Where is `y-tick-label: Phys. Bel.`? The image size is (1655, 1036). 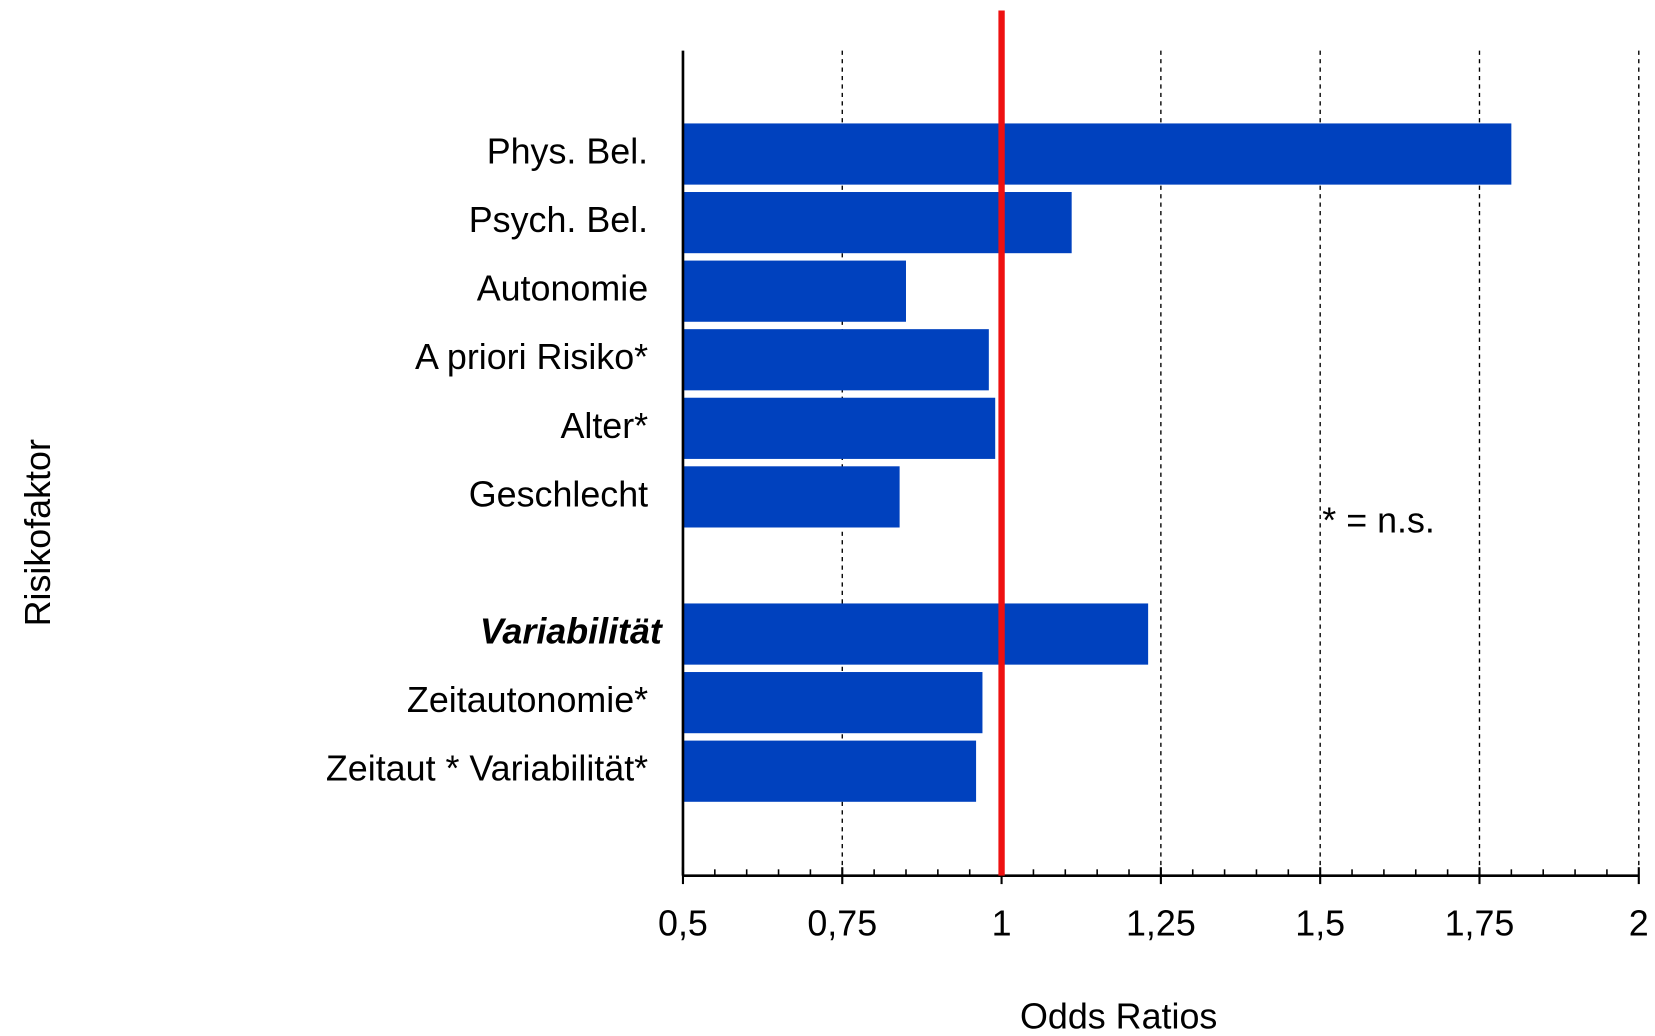
y-tick-label: Phys. Bel. is located at coordinates (567, 151).